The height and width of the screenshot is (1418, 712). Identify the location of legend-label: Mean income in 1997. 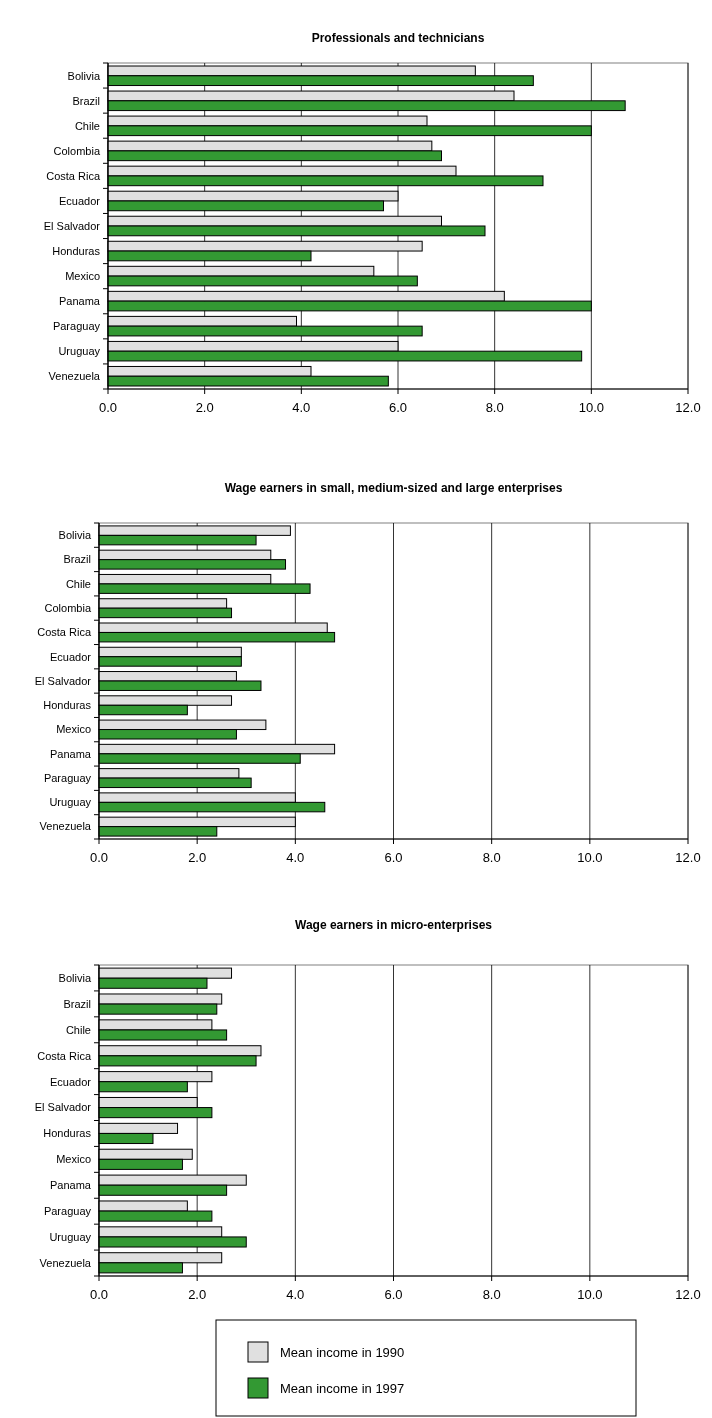
(342, 1388).